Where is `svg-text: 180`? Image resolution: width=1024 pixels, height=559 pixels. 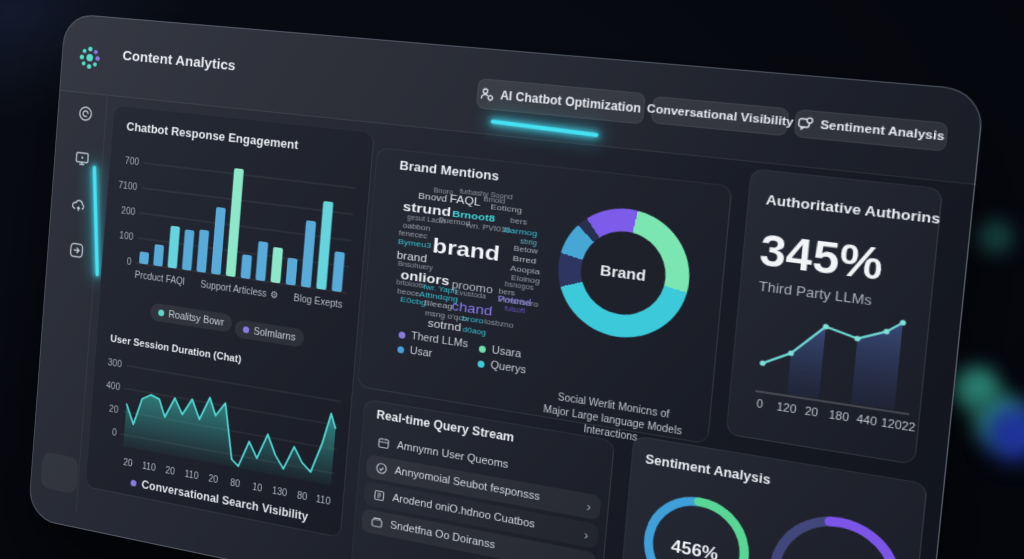
svg-text: 180 is located at coordinates (838, 416).